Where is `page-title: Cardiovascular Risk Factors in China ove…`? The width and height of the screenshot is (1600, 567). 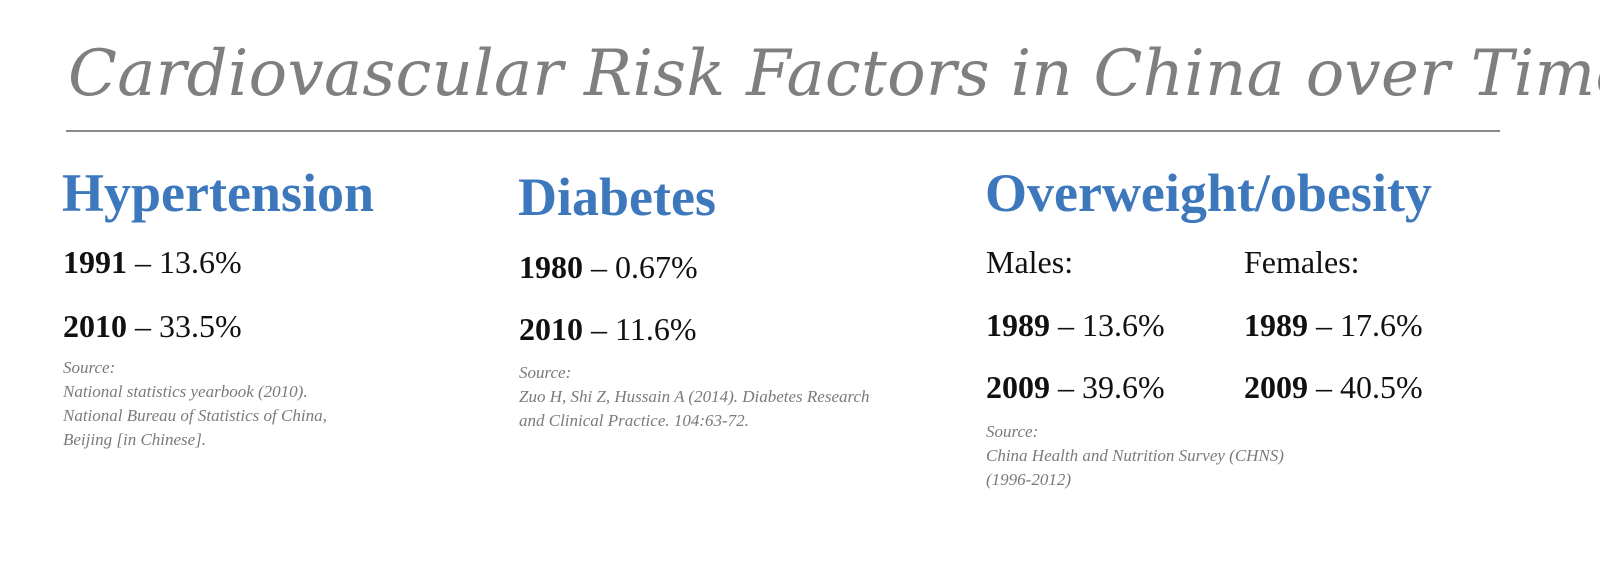 page-title: Cardiovascular Risk Factors in China ove… is located at coordinates (834, 74).